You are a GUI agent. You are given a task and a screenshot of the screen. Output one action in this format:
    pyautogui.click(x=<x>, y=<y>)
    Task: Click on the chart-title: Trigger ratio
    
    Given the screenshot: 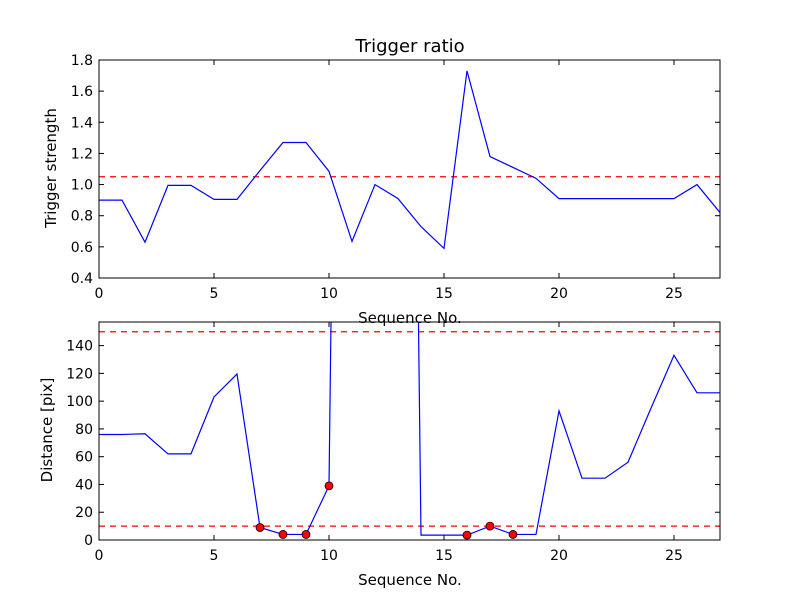 What is the action you would take?
    pyautogui.click(x=409, y=46)
    